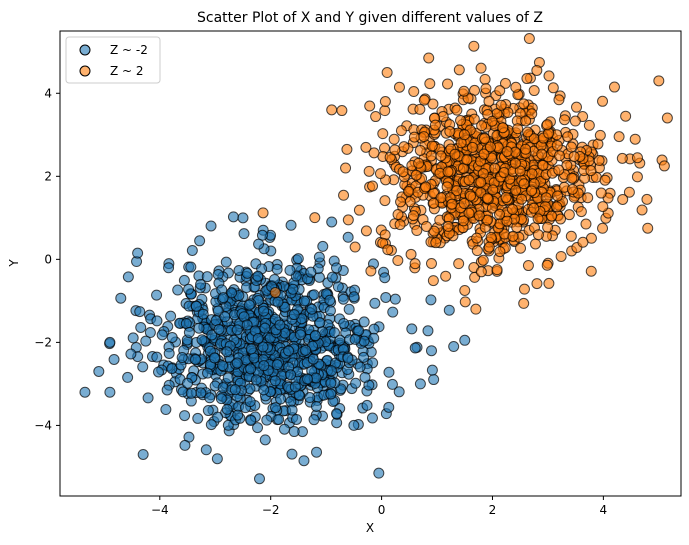 Image resolution: width=689 pixels, height=545 pixels. I want to click on x-axis: −4 −2 0 2 4, so click(379, 506).